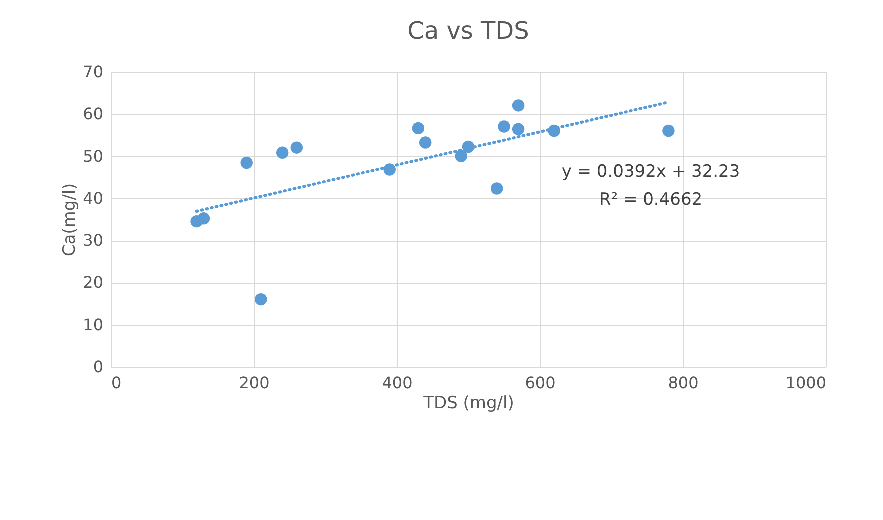 The image size is (883, 520). I want to click on y-tick-label: 30, so click(93, 240).